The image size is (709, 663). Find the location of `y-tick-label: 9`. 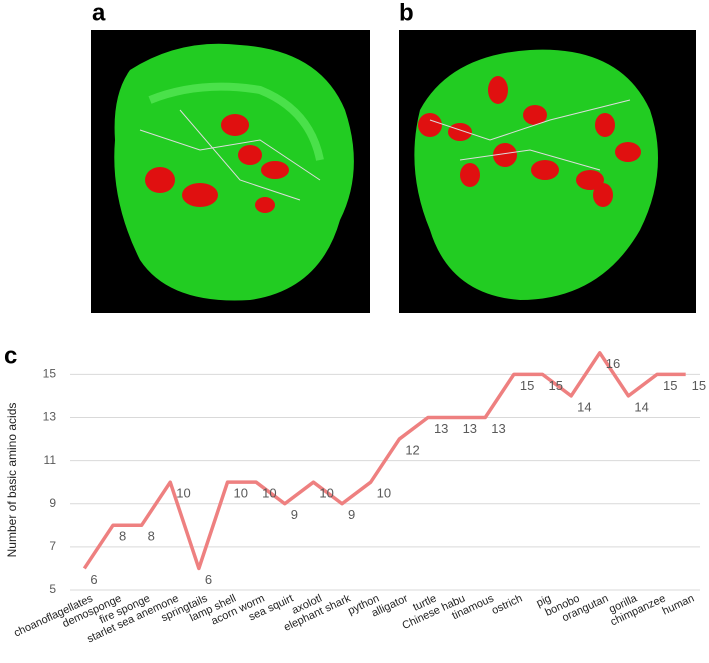

y-tick-label: 9 is located at coordinates (52, 503).